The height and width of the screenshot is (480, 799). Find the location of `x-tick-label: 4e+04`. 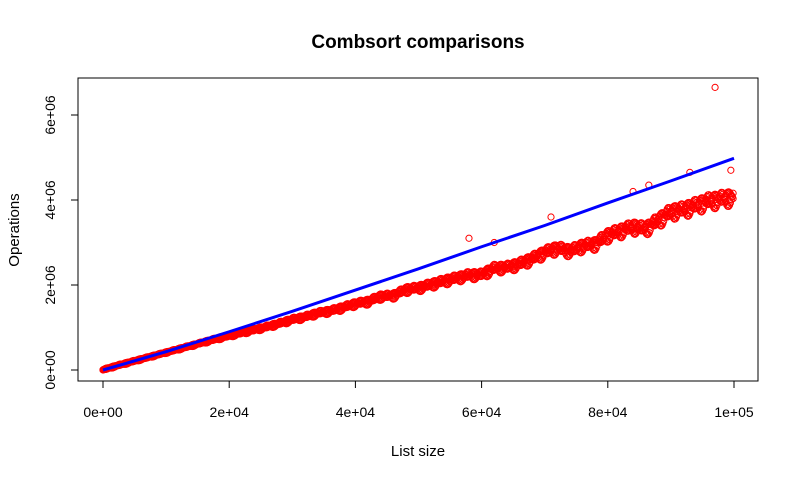

x-tick-label: 4e+04 is located at coordinates (356, 412).